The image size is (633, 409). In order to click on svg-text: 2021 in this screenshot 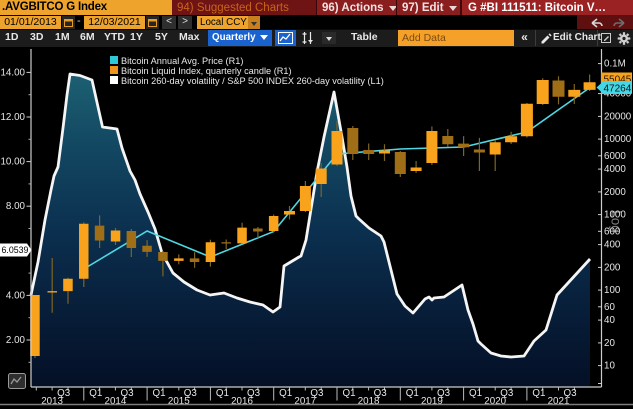, I will do `click(559, 401)`.